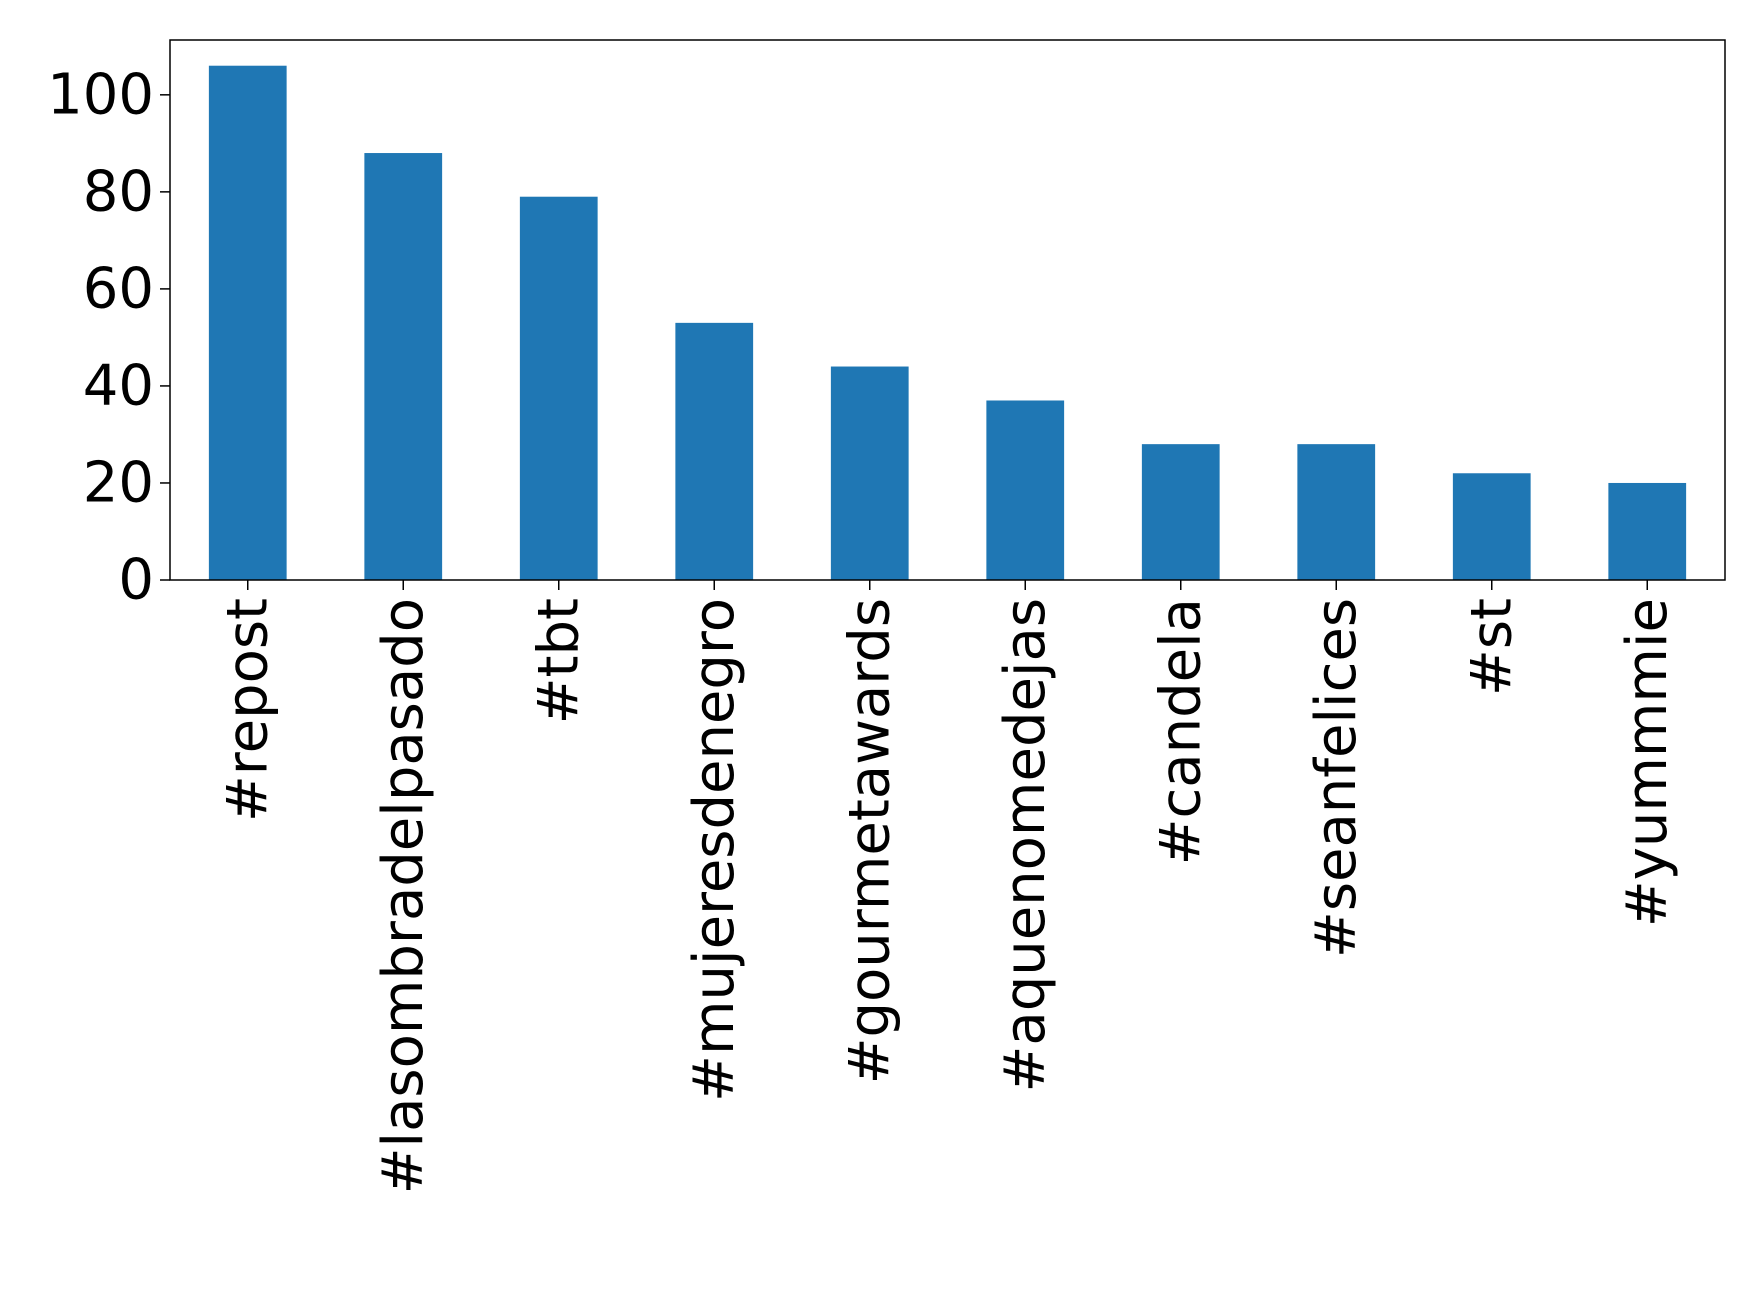  Describe the element at coordinates (1180, 512) in the screenshot. I see `bar-candela` at that location.